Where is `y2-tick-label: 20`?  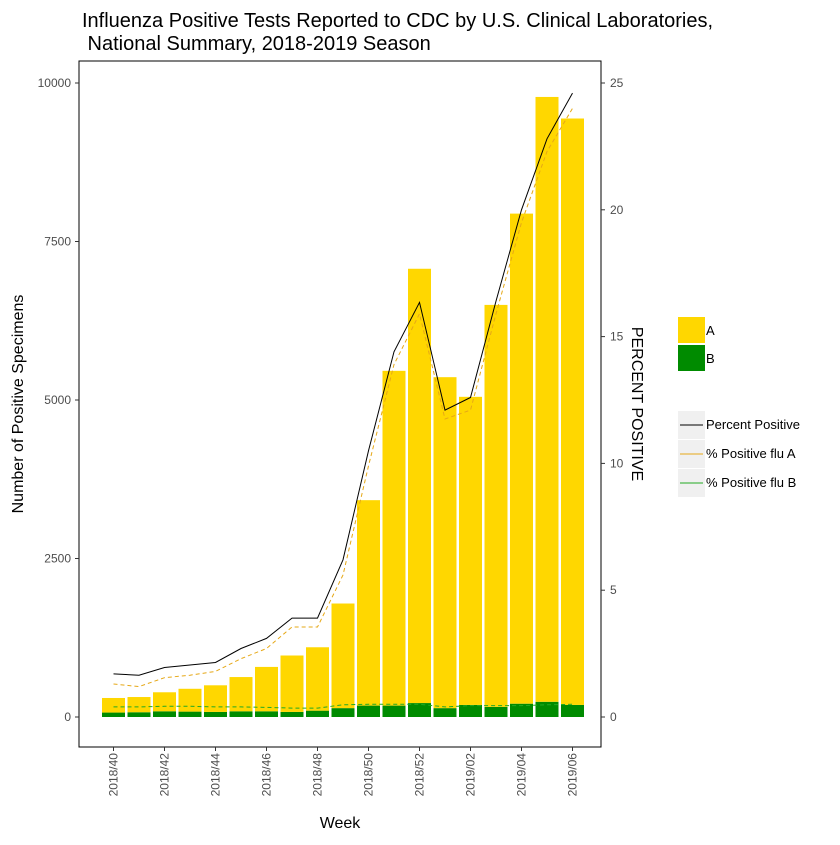 y2-tick-label: 20 is located at coordinates (617, 210).